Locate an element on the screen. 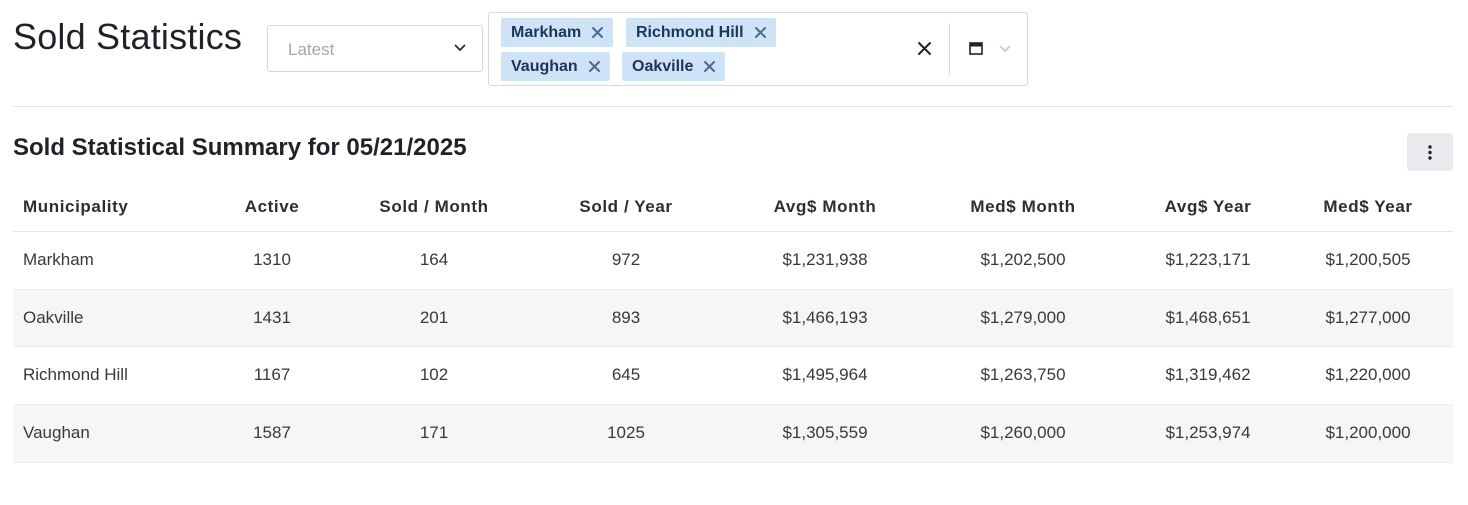 The image size is (1468, 505). table-cell: 1431 is located at coordinates (272, 318).